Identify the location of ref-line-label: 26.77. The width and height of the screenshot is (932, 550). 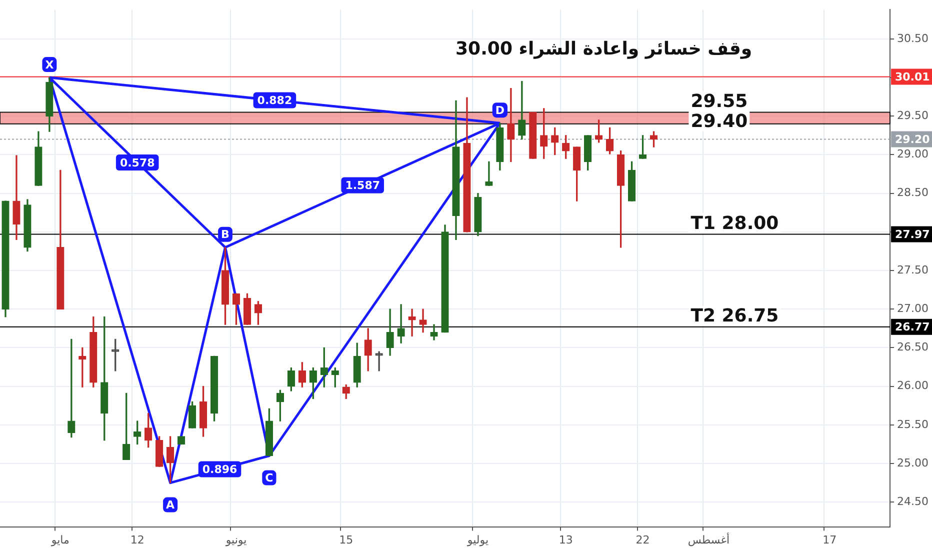
(912, 327).